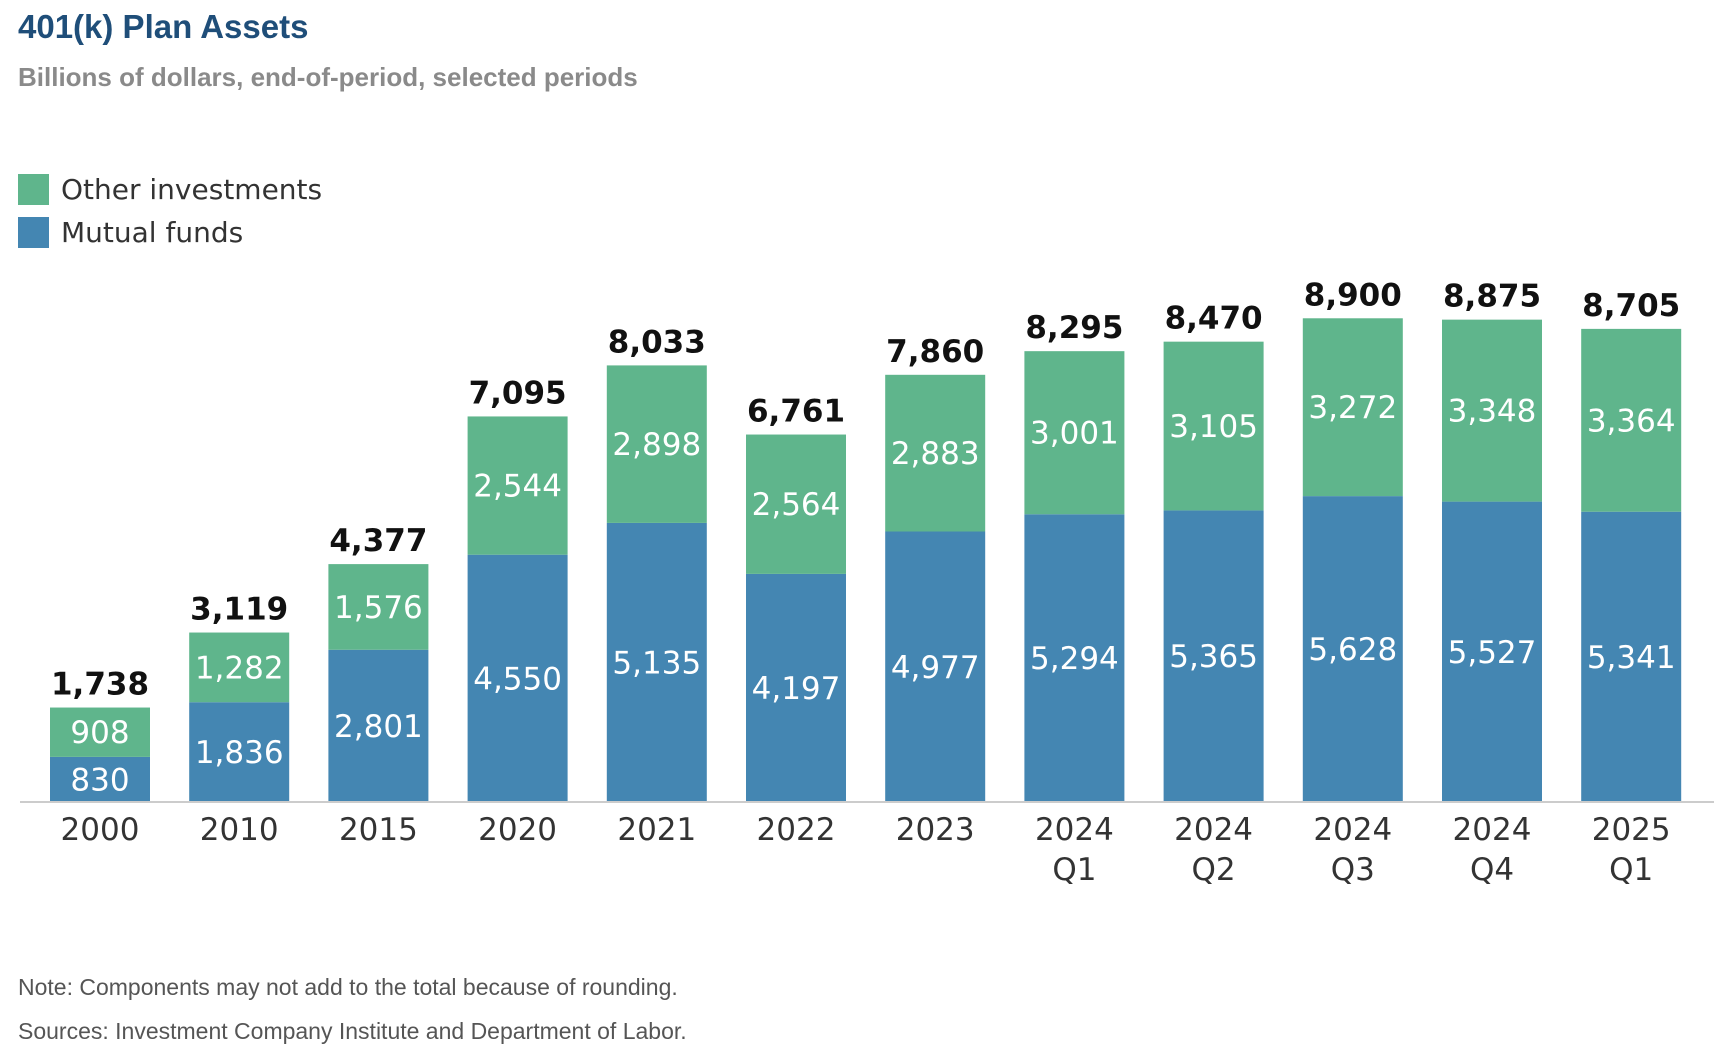  Describe the element at coordinates (1353, 870) in the screenshot. I see `x-tick-label: Q3` at that location.